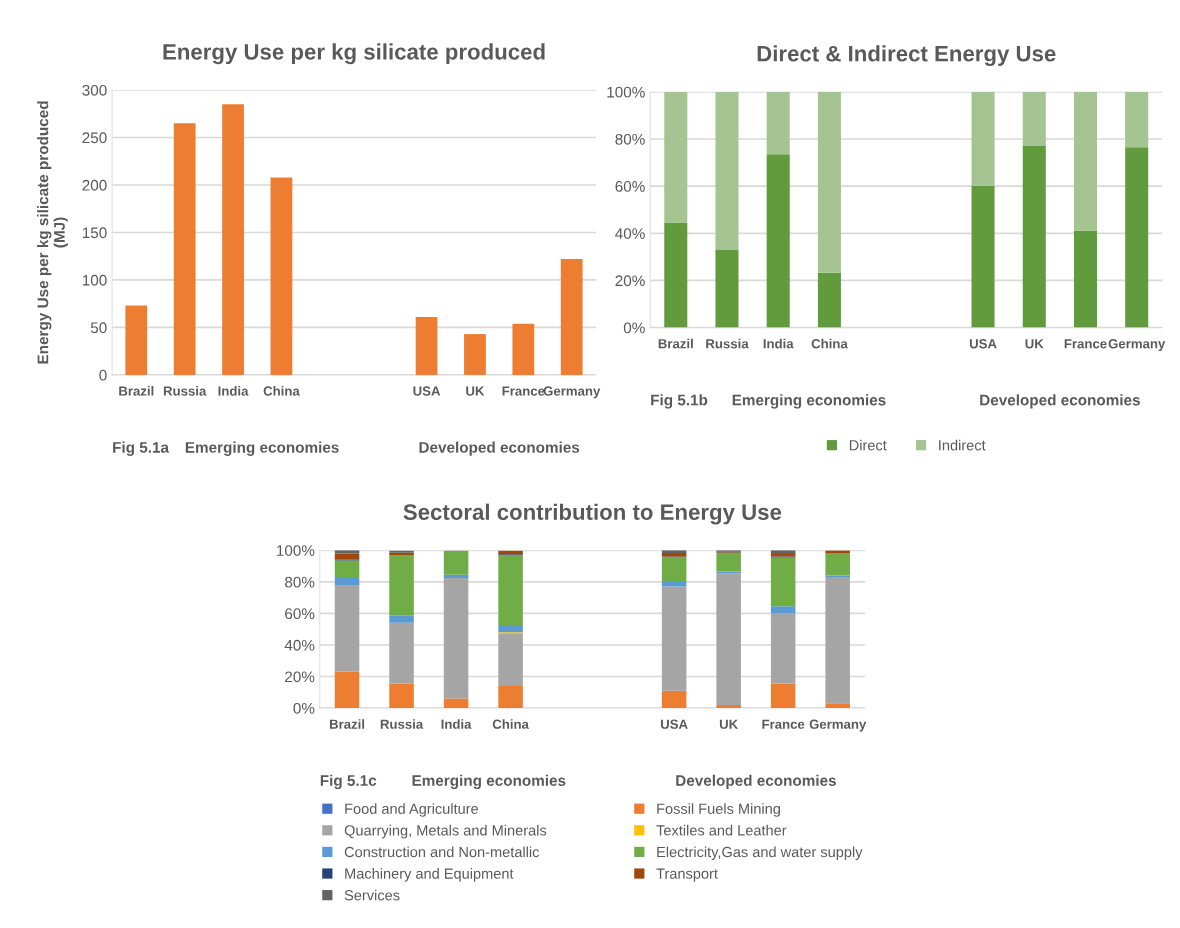 The height and width of the screenshot is (928, 1180). I want to click on chart-title: Direct & Indirect Energy Use, so click(906, 56).